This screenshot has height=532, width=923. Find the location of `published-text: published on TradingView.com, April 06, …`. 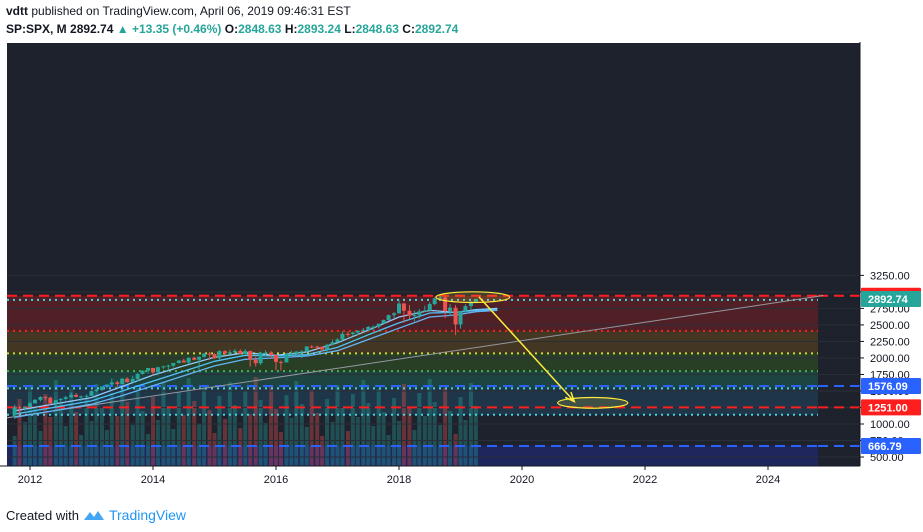

published-text: published on TradingView.com, April 06, … is located at coordinates (191, 11).